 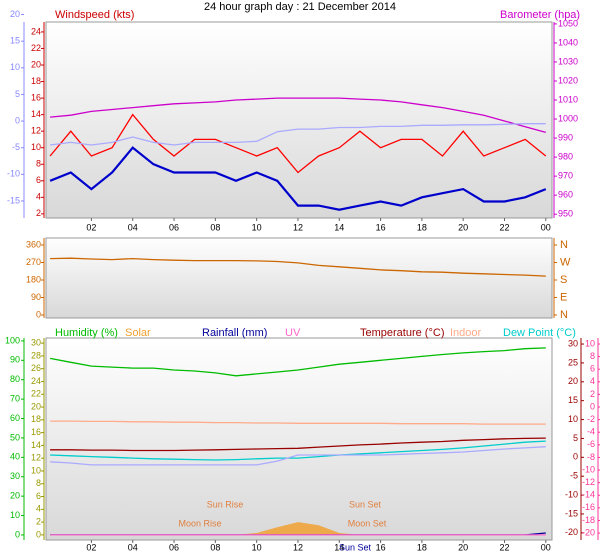 I want to click on y-tick-label: E, so click(x=563, y=297).